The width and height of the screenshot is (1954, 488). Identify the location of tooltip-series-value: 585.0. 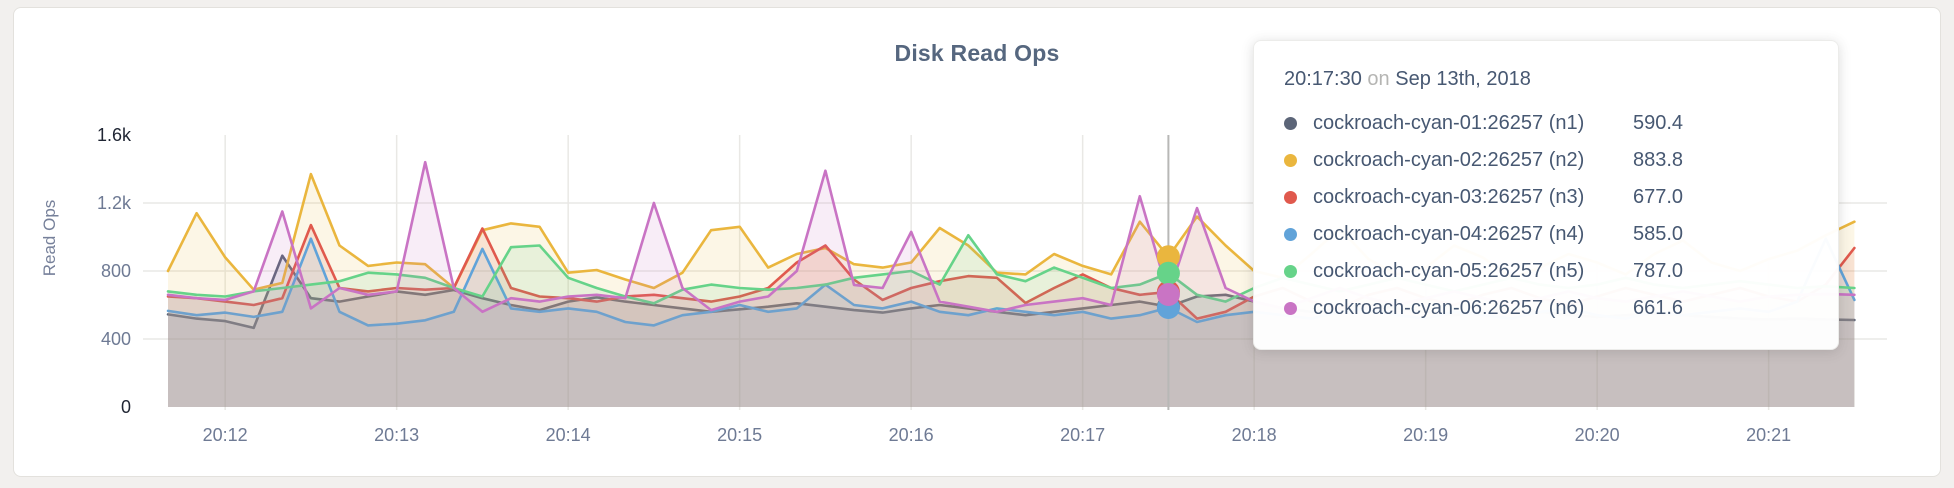
(1658, 234).